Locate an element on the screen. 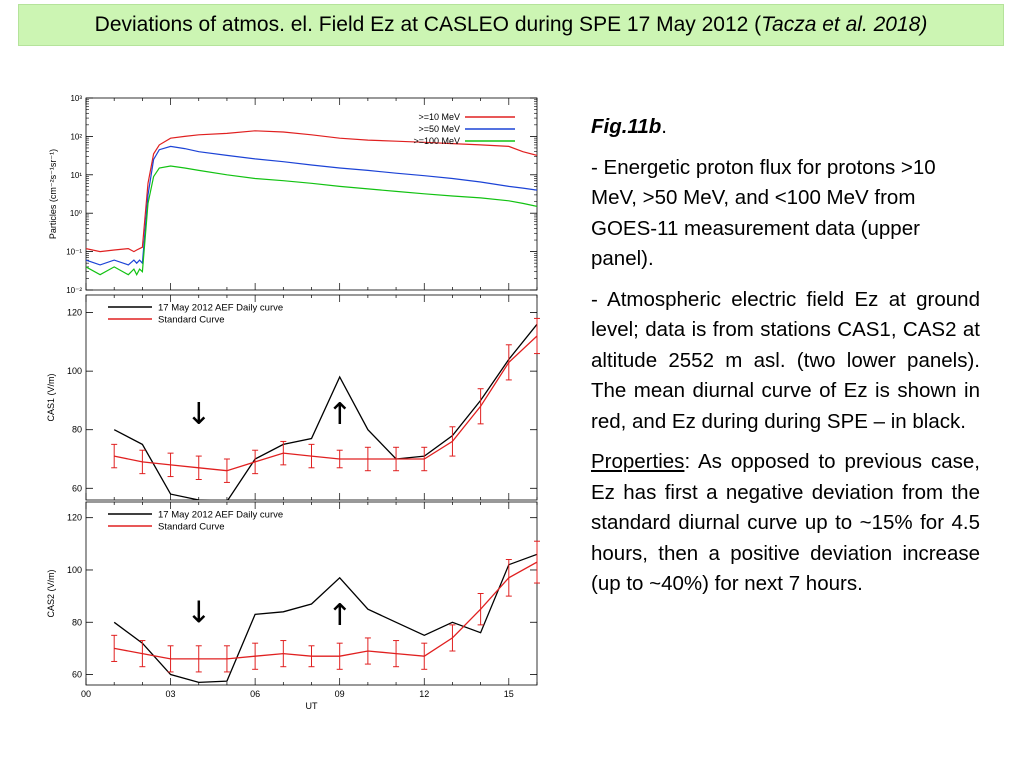 This screenshot has height=768, width=1024. cas2-xtick-label: 03 is located at coordinates (171, 694).